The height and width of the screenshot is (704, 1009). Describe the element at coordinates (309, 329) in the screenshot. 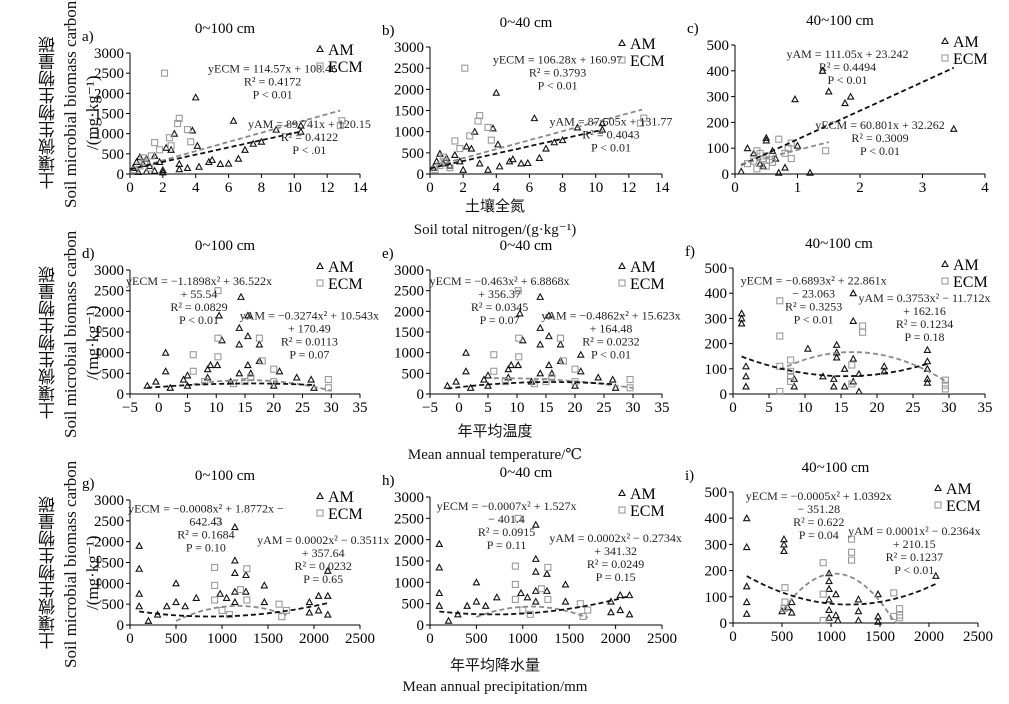

I see `equation-text: + 170.49` at that location.